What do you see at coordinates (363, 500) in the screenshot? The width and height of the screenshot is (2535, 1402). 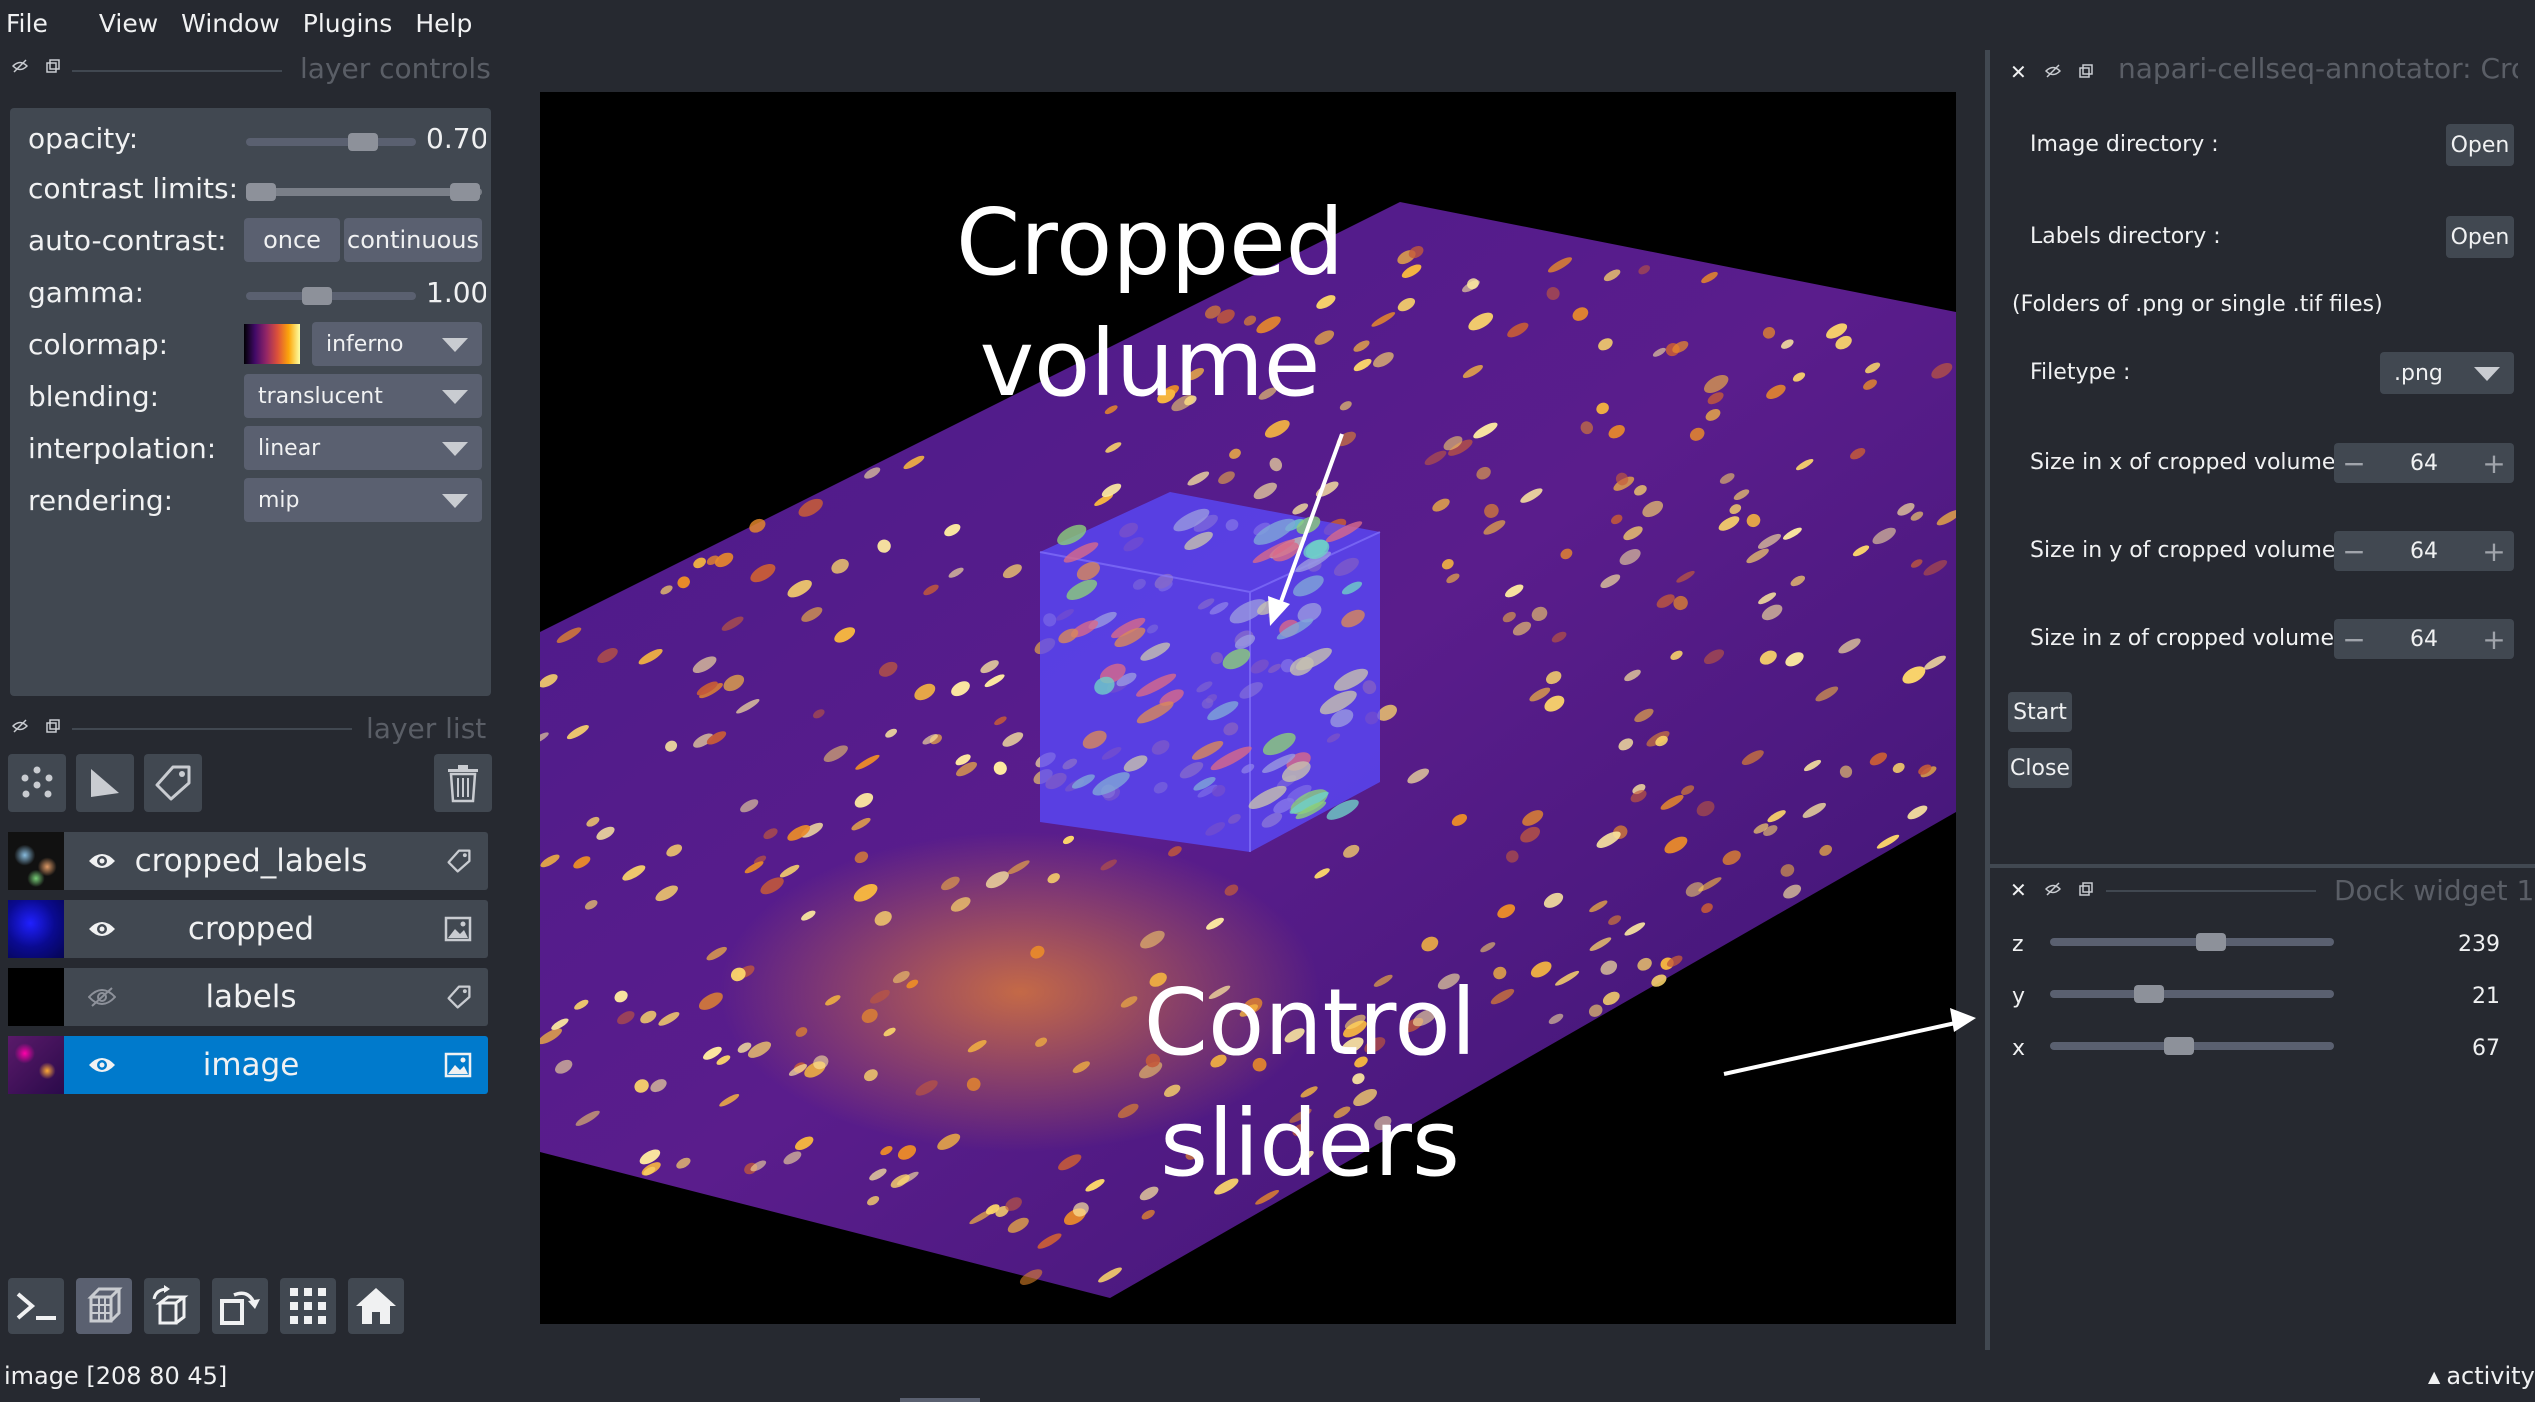 I see `rendering-select: mip` at bounding box center [363, 500].